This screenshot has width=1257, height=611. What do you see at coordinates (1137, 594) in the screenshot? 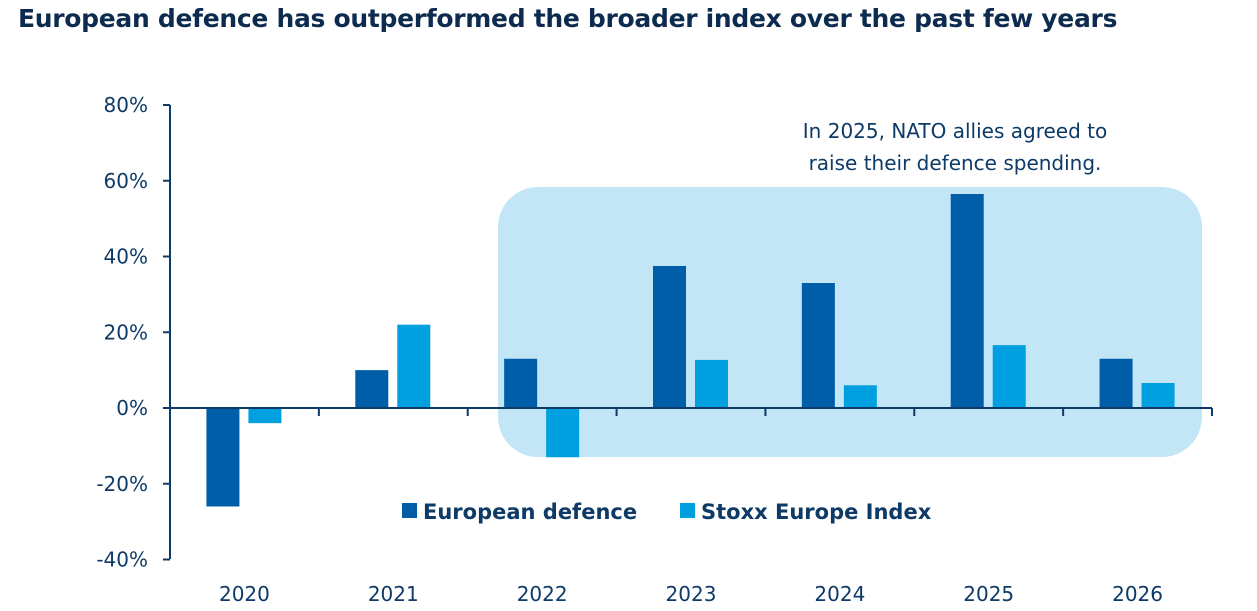
I see `x-tick-label: 2026` at bounding box center [1137, 594].